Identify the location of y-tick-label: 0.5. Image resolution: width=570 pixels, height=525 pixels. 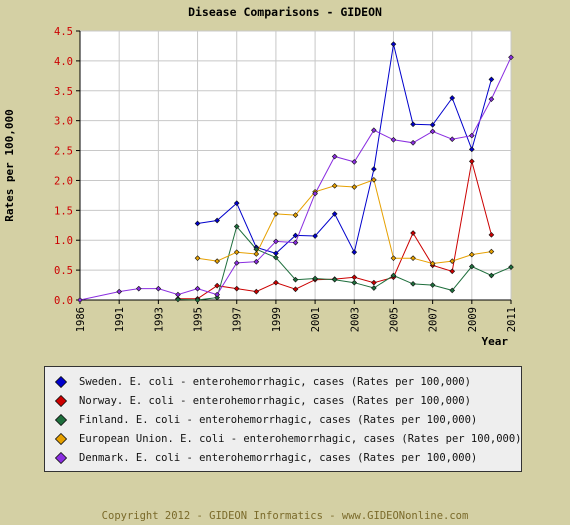
(63, 271).